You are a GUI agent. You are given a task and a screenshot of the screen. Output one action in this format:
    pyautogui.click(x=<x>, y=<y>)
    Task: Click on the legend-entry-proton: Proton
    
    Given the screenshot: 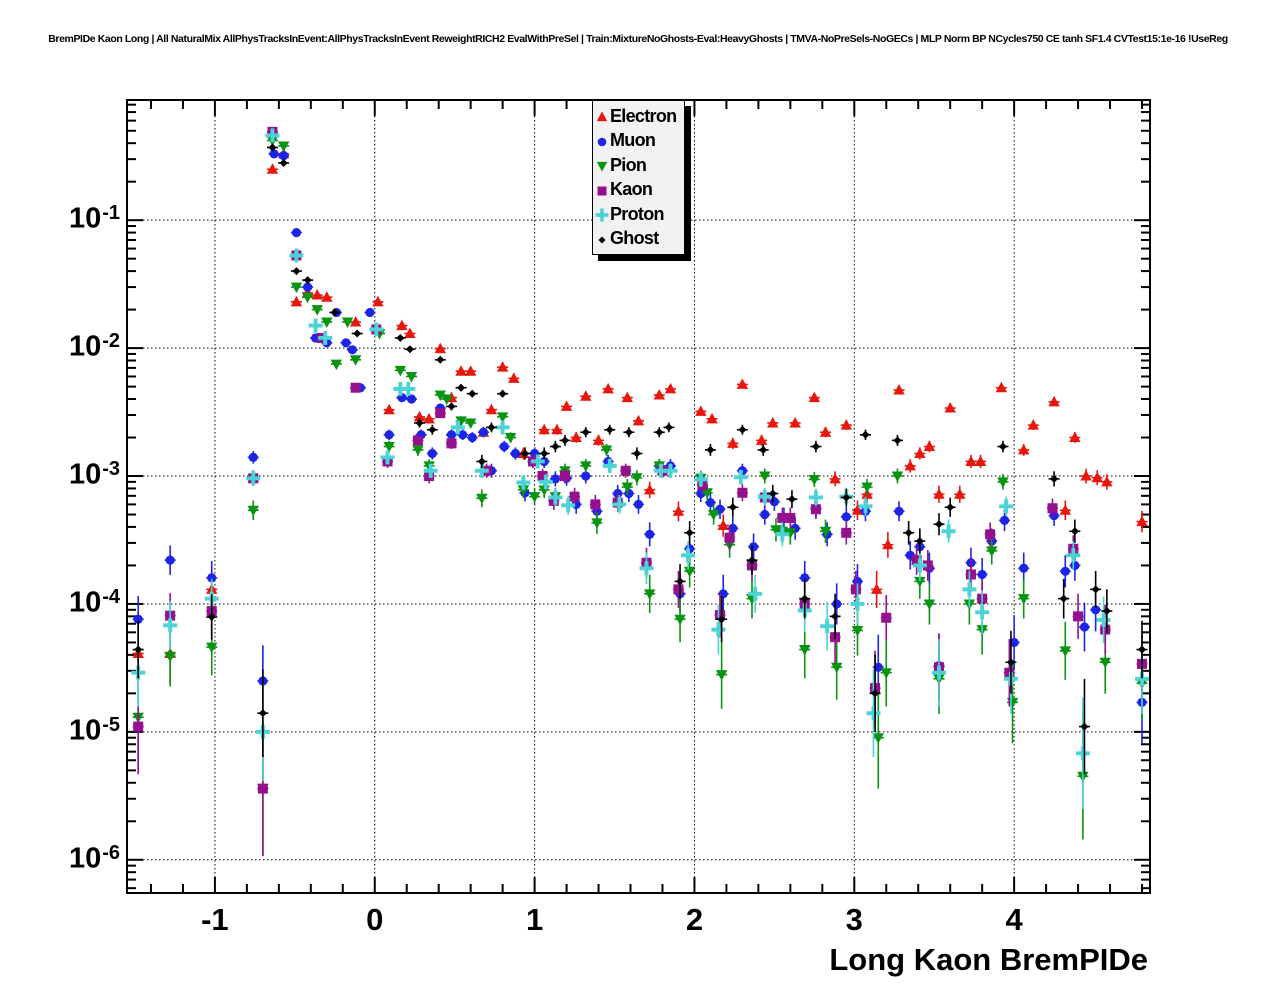 What is the action you would take?
    pyautogui.click(x=639, y=214)
    